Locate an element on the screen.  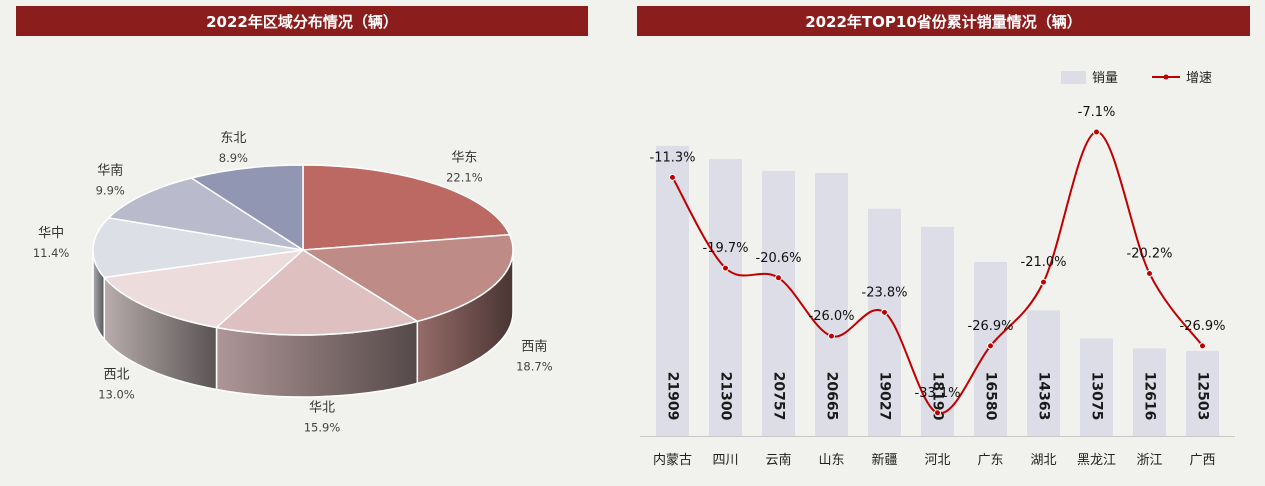
bar-广西 is located at coordinates (1202, 393).